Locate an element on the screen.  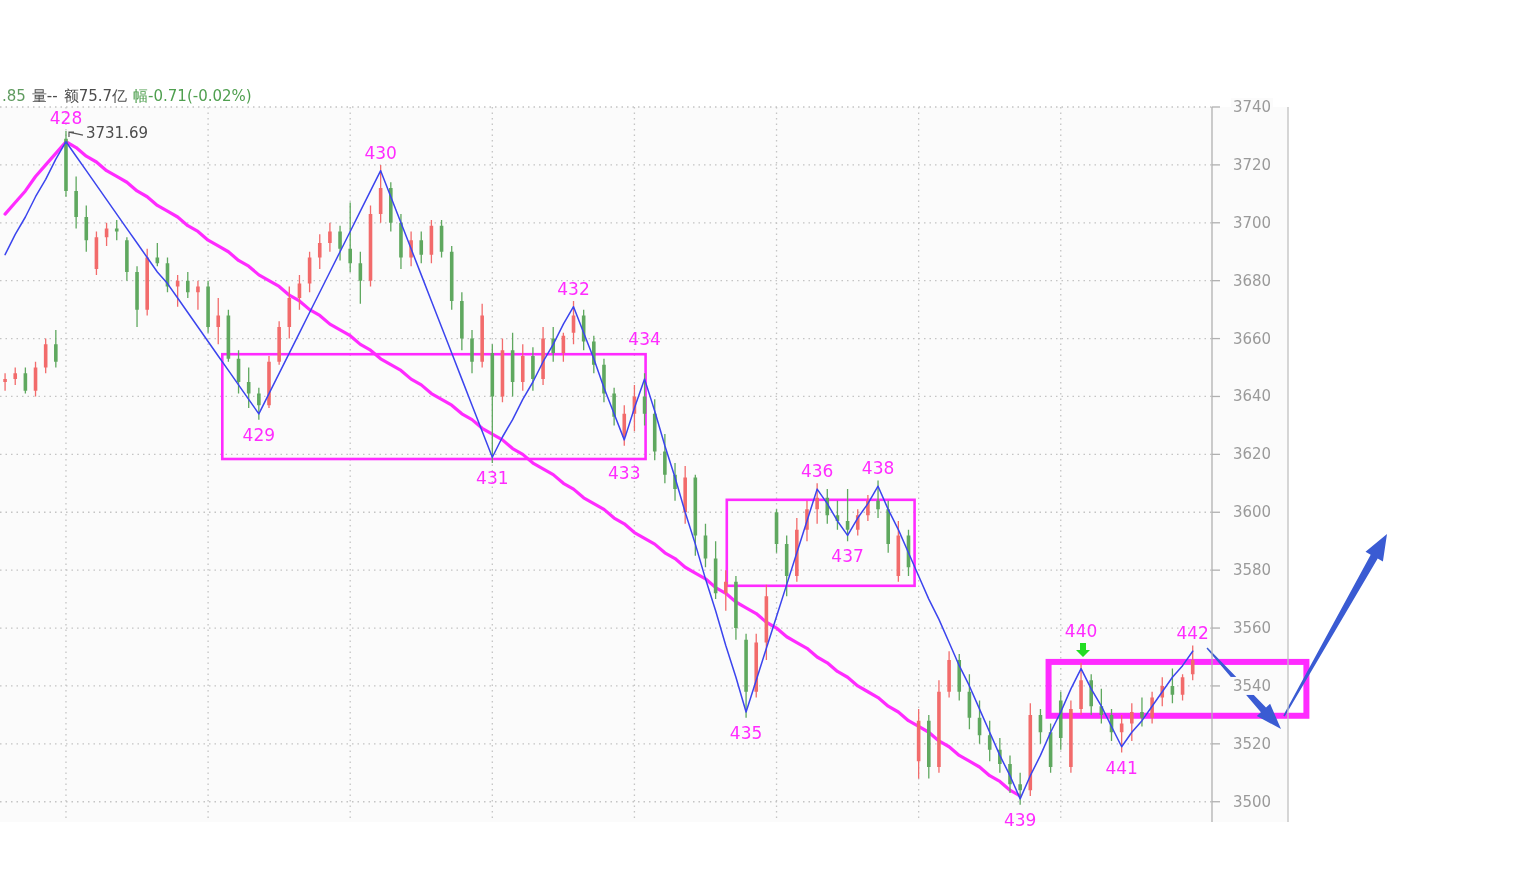
text: 量-- is located at coordinates (44, 96).